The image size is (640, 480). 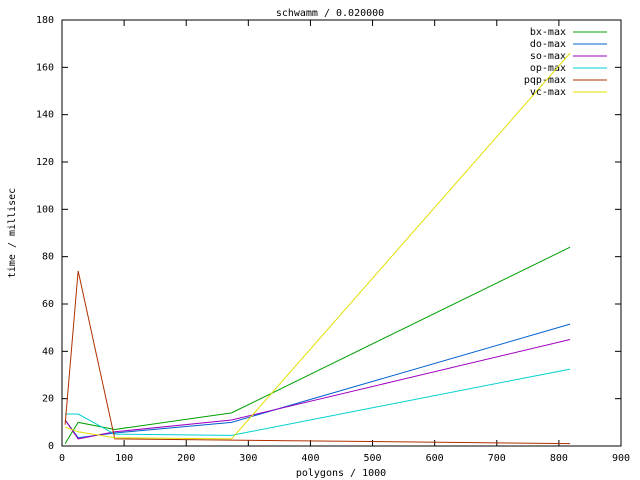 What do you see at coordinates (497, 458) in the screenshot?
I see `x-tick-label: 700` at bounding box center [497, 458].